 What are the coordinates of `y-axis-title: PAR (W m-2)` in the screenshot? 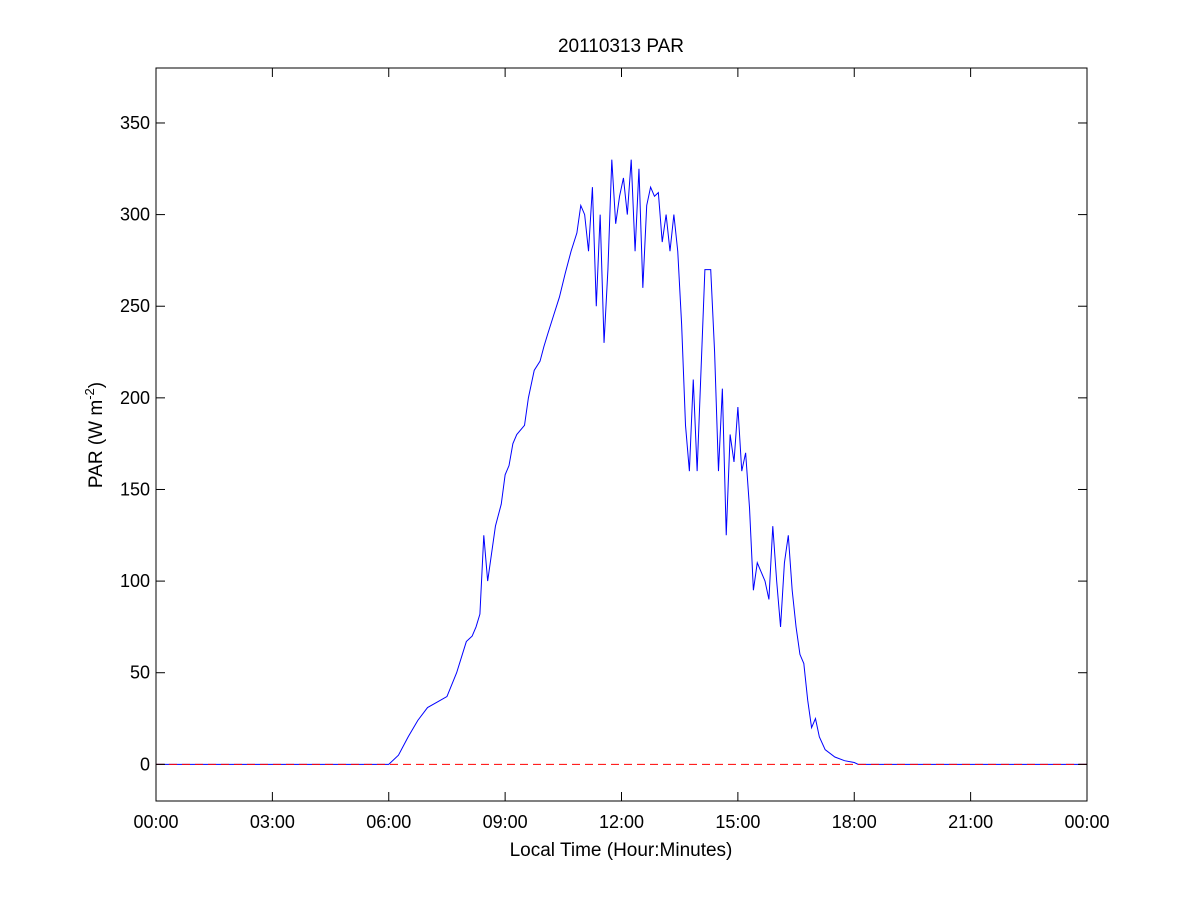 It's located at (94, 435).